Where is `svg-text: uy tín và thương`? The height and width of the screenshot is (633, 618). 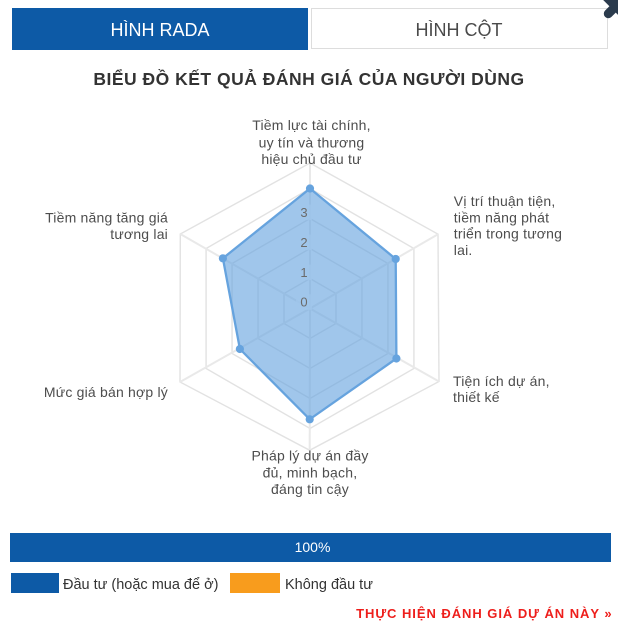 svg-text: uy tín và thương is located at coordinates (312, 143).